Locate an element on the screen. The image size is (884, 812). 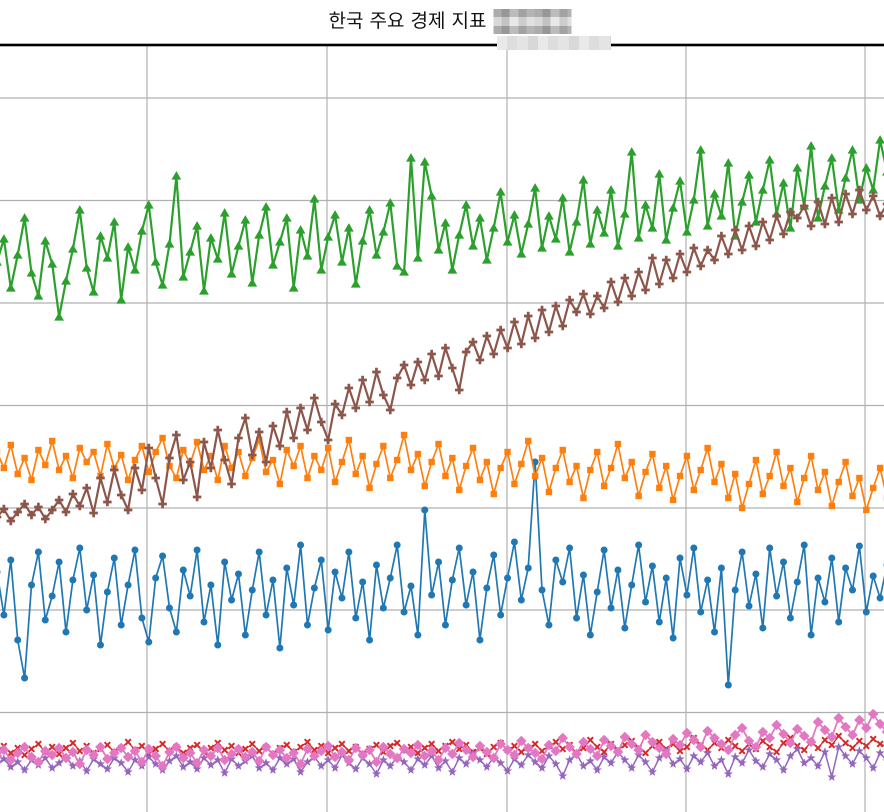
series-pink-diamond-markers is located at coordinates (442, 740).